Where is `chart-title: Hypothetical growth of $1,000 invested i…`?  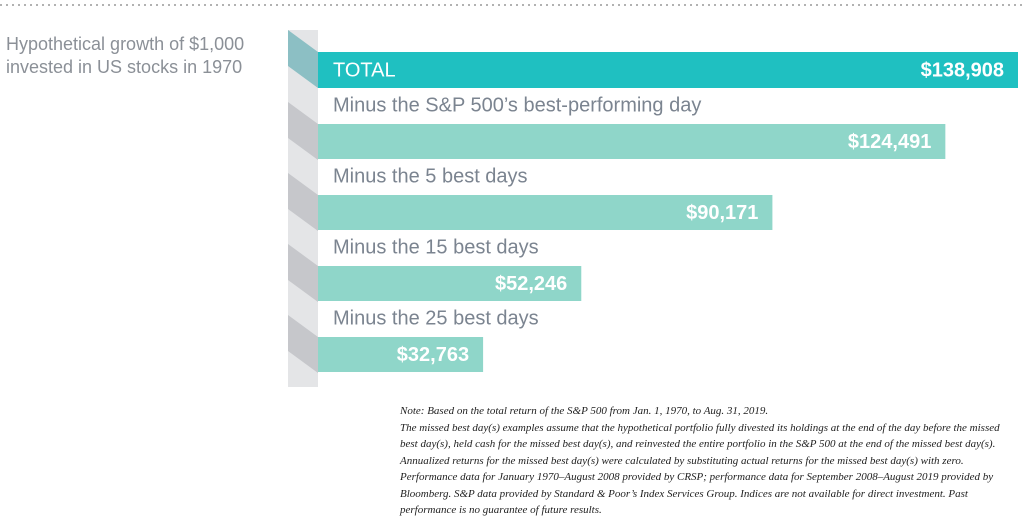 chart-title: Hypothetical growth of $1,000 invested i… is located at coordinates (125, 55).